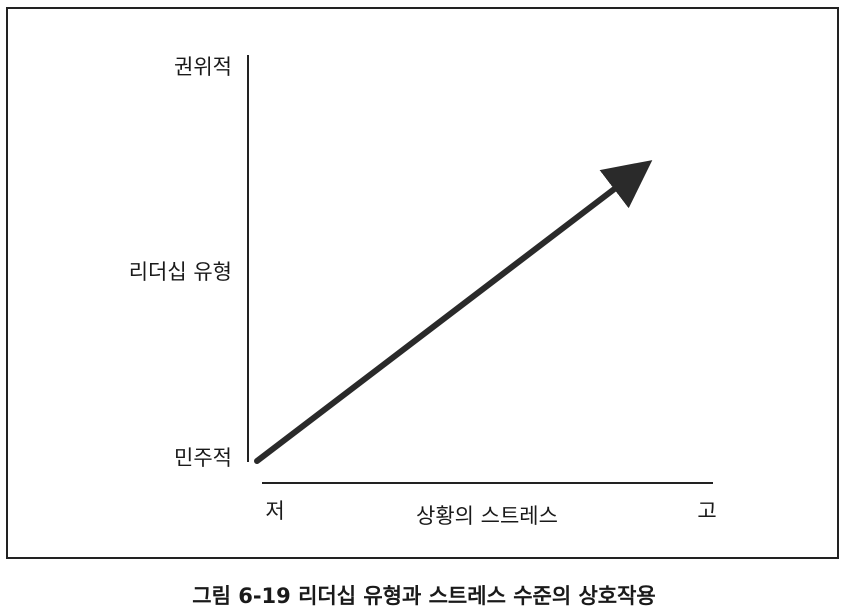 This screenshot has width=849, height=616. Describe the element at coordinates (203, 67) in the screenshot. I see `y-top-label: 권위적` at that location.